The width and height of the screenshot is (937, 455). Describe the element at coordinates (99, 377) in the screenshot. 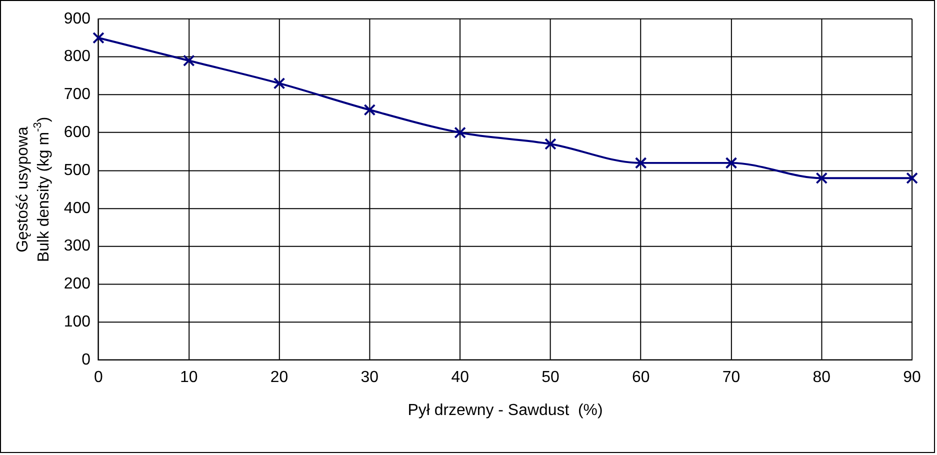

I see `x-tick-label: 0` at that location.